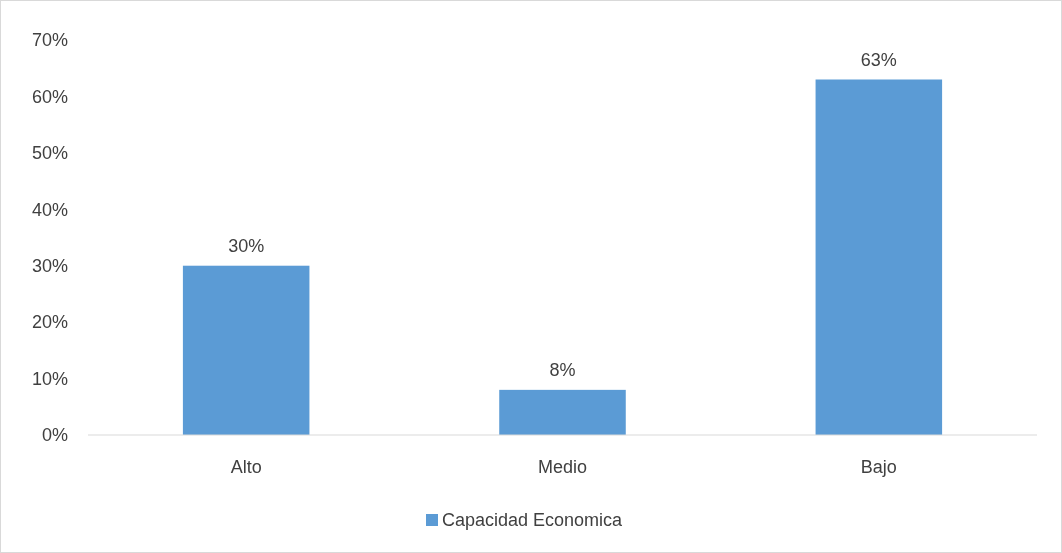  I want to click on y-tick-label: 70%, so click(49, 40).